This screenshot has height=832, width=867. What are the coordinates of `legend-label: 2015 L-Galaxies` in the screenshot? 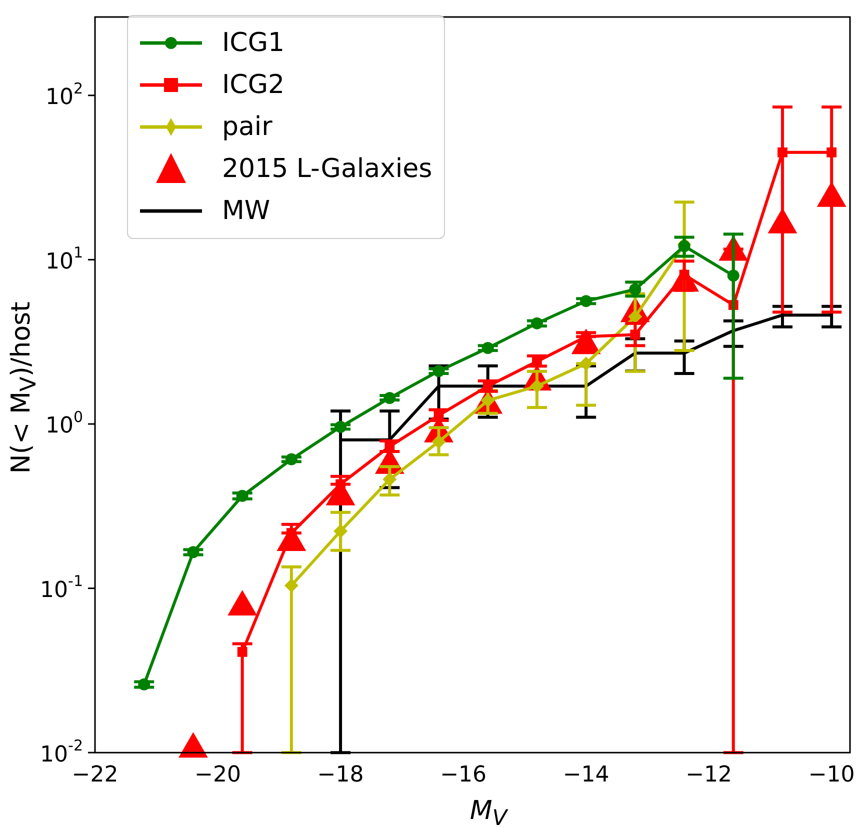 It's located at (327, 169).